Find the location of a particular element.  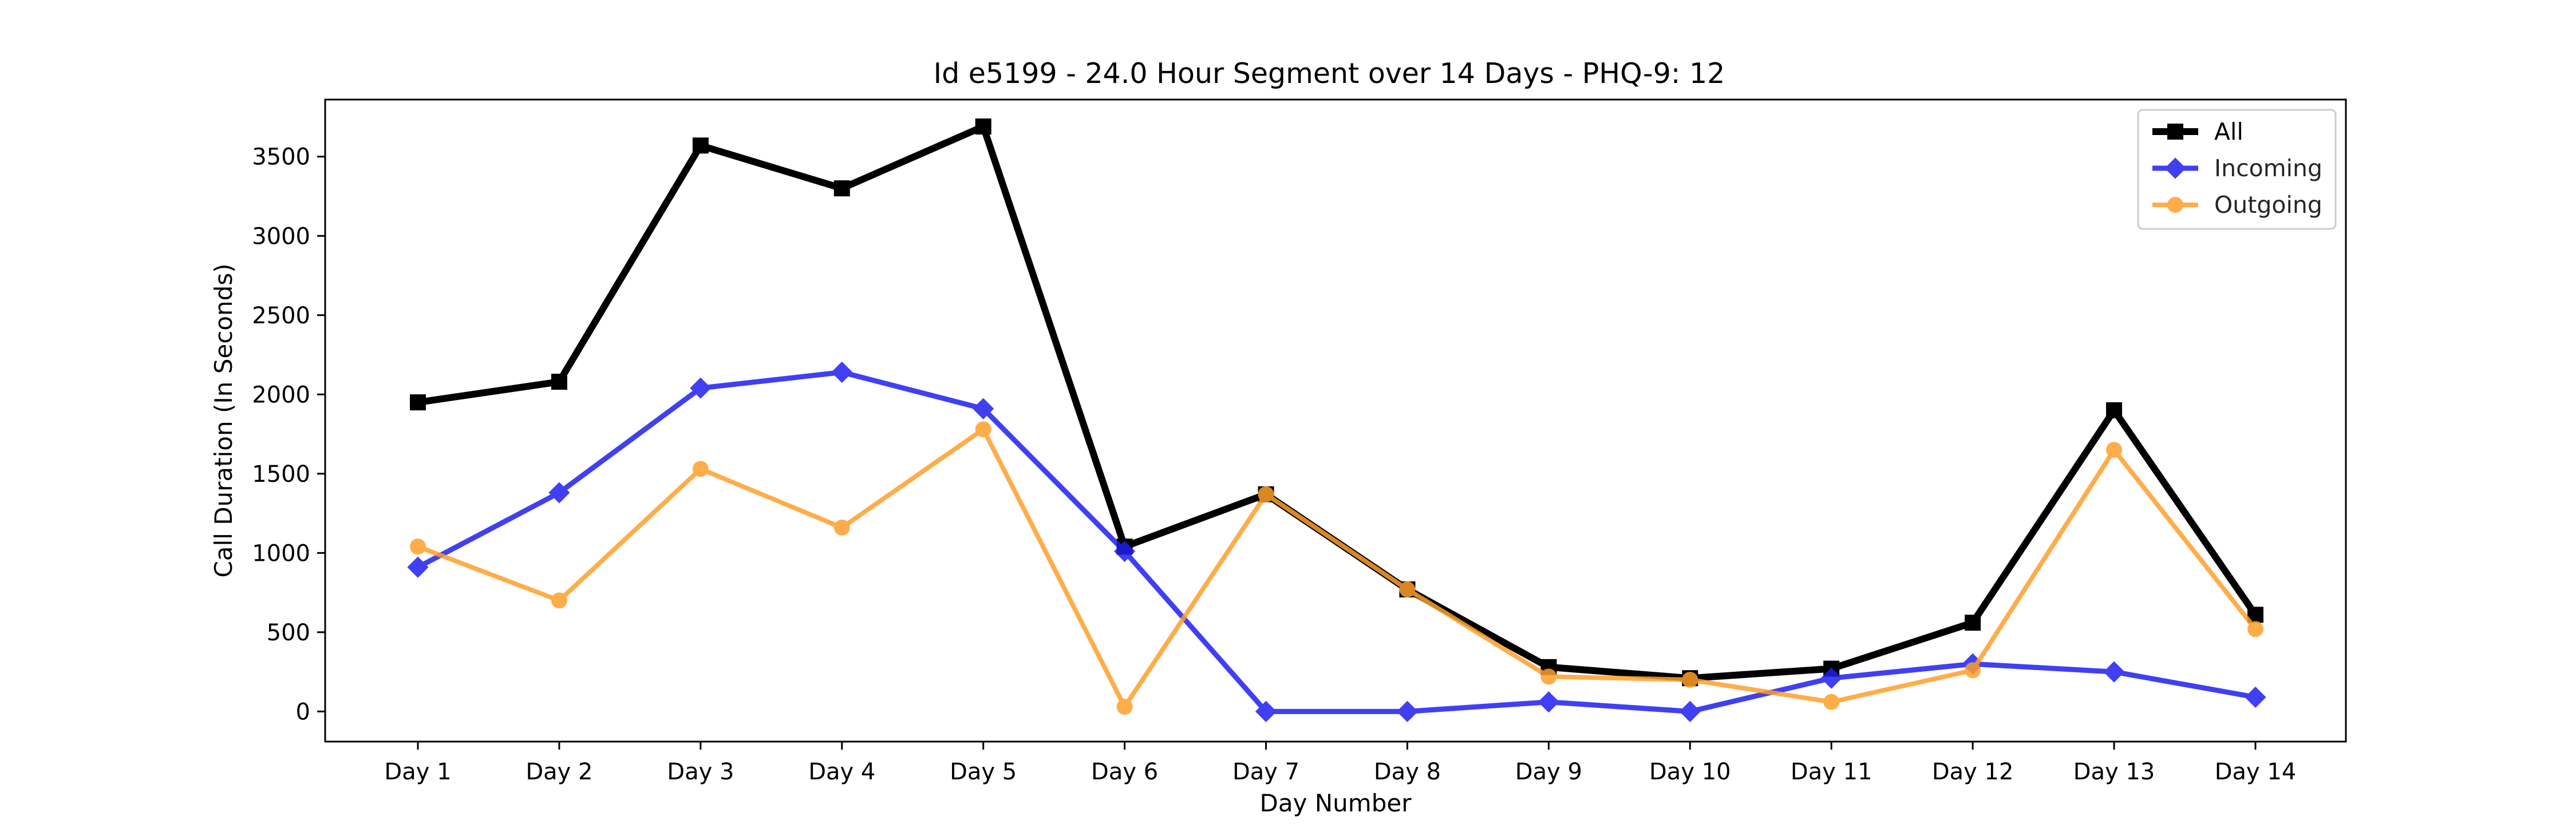

legend-entry-incoming: Incoming is located at coordinates (2237, 168).